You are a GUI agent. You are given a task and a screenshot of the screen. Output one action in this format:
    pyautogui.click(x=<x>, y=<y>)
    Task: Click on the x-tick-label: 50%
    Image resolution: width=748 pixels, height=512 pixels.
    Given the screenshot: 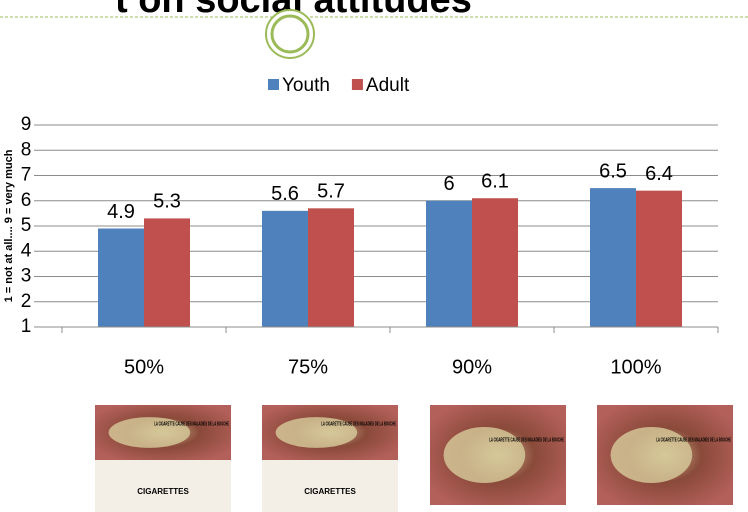 What is the action you would take?
    pyautogui.click(x=144, y=367)
    